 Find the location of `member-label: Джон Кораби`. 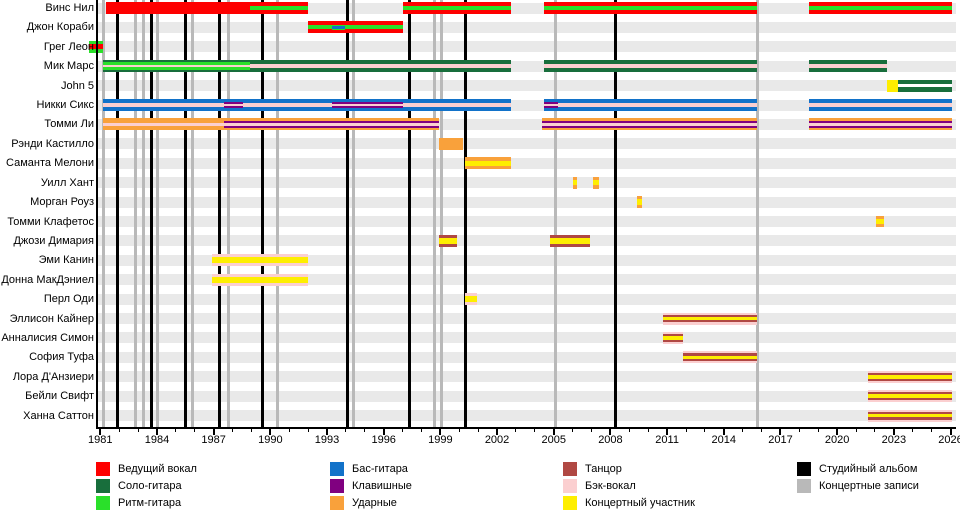

member-label: Джон Кораби is located at coordinates (60, 27).